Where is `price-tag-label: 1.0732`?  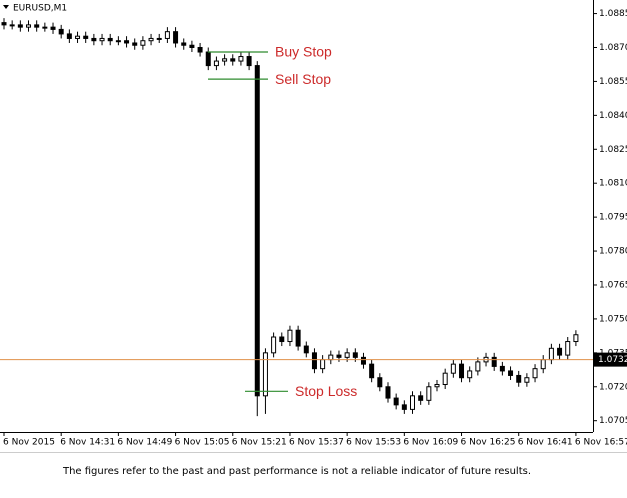
price-tag-label: 1.0732 is located at coordinates (612, 360).